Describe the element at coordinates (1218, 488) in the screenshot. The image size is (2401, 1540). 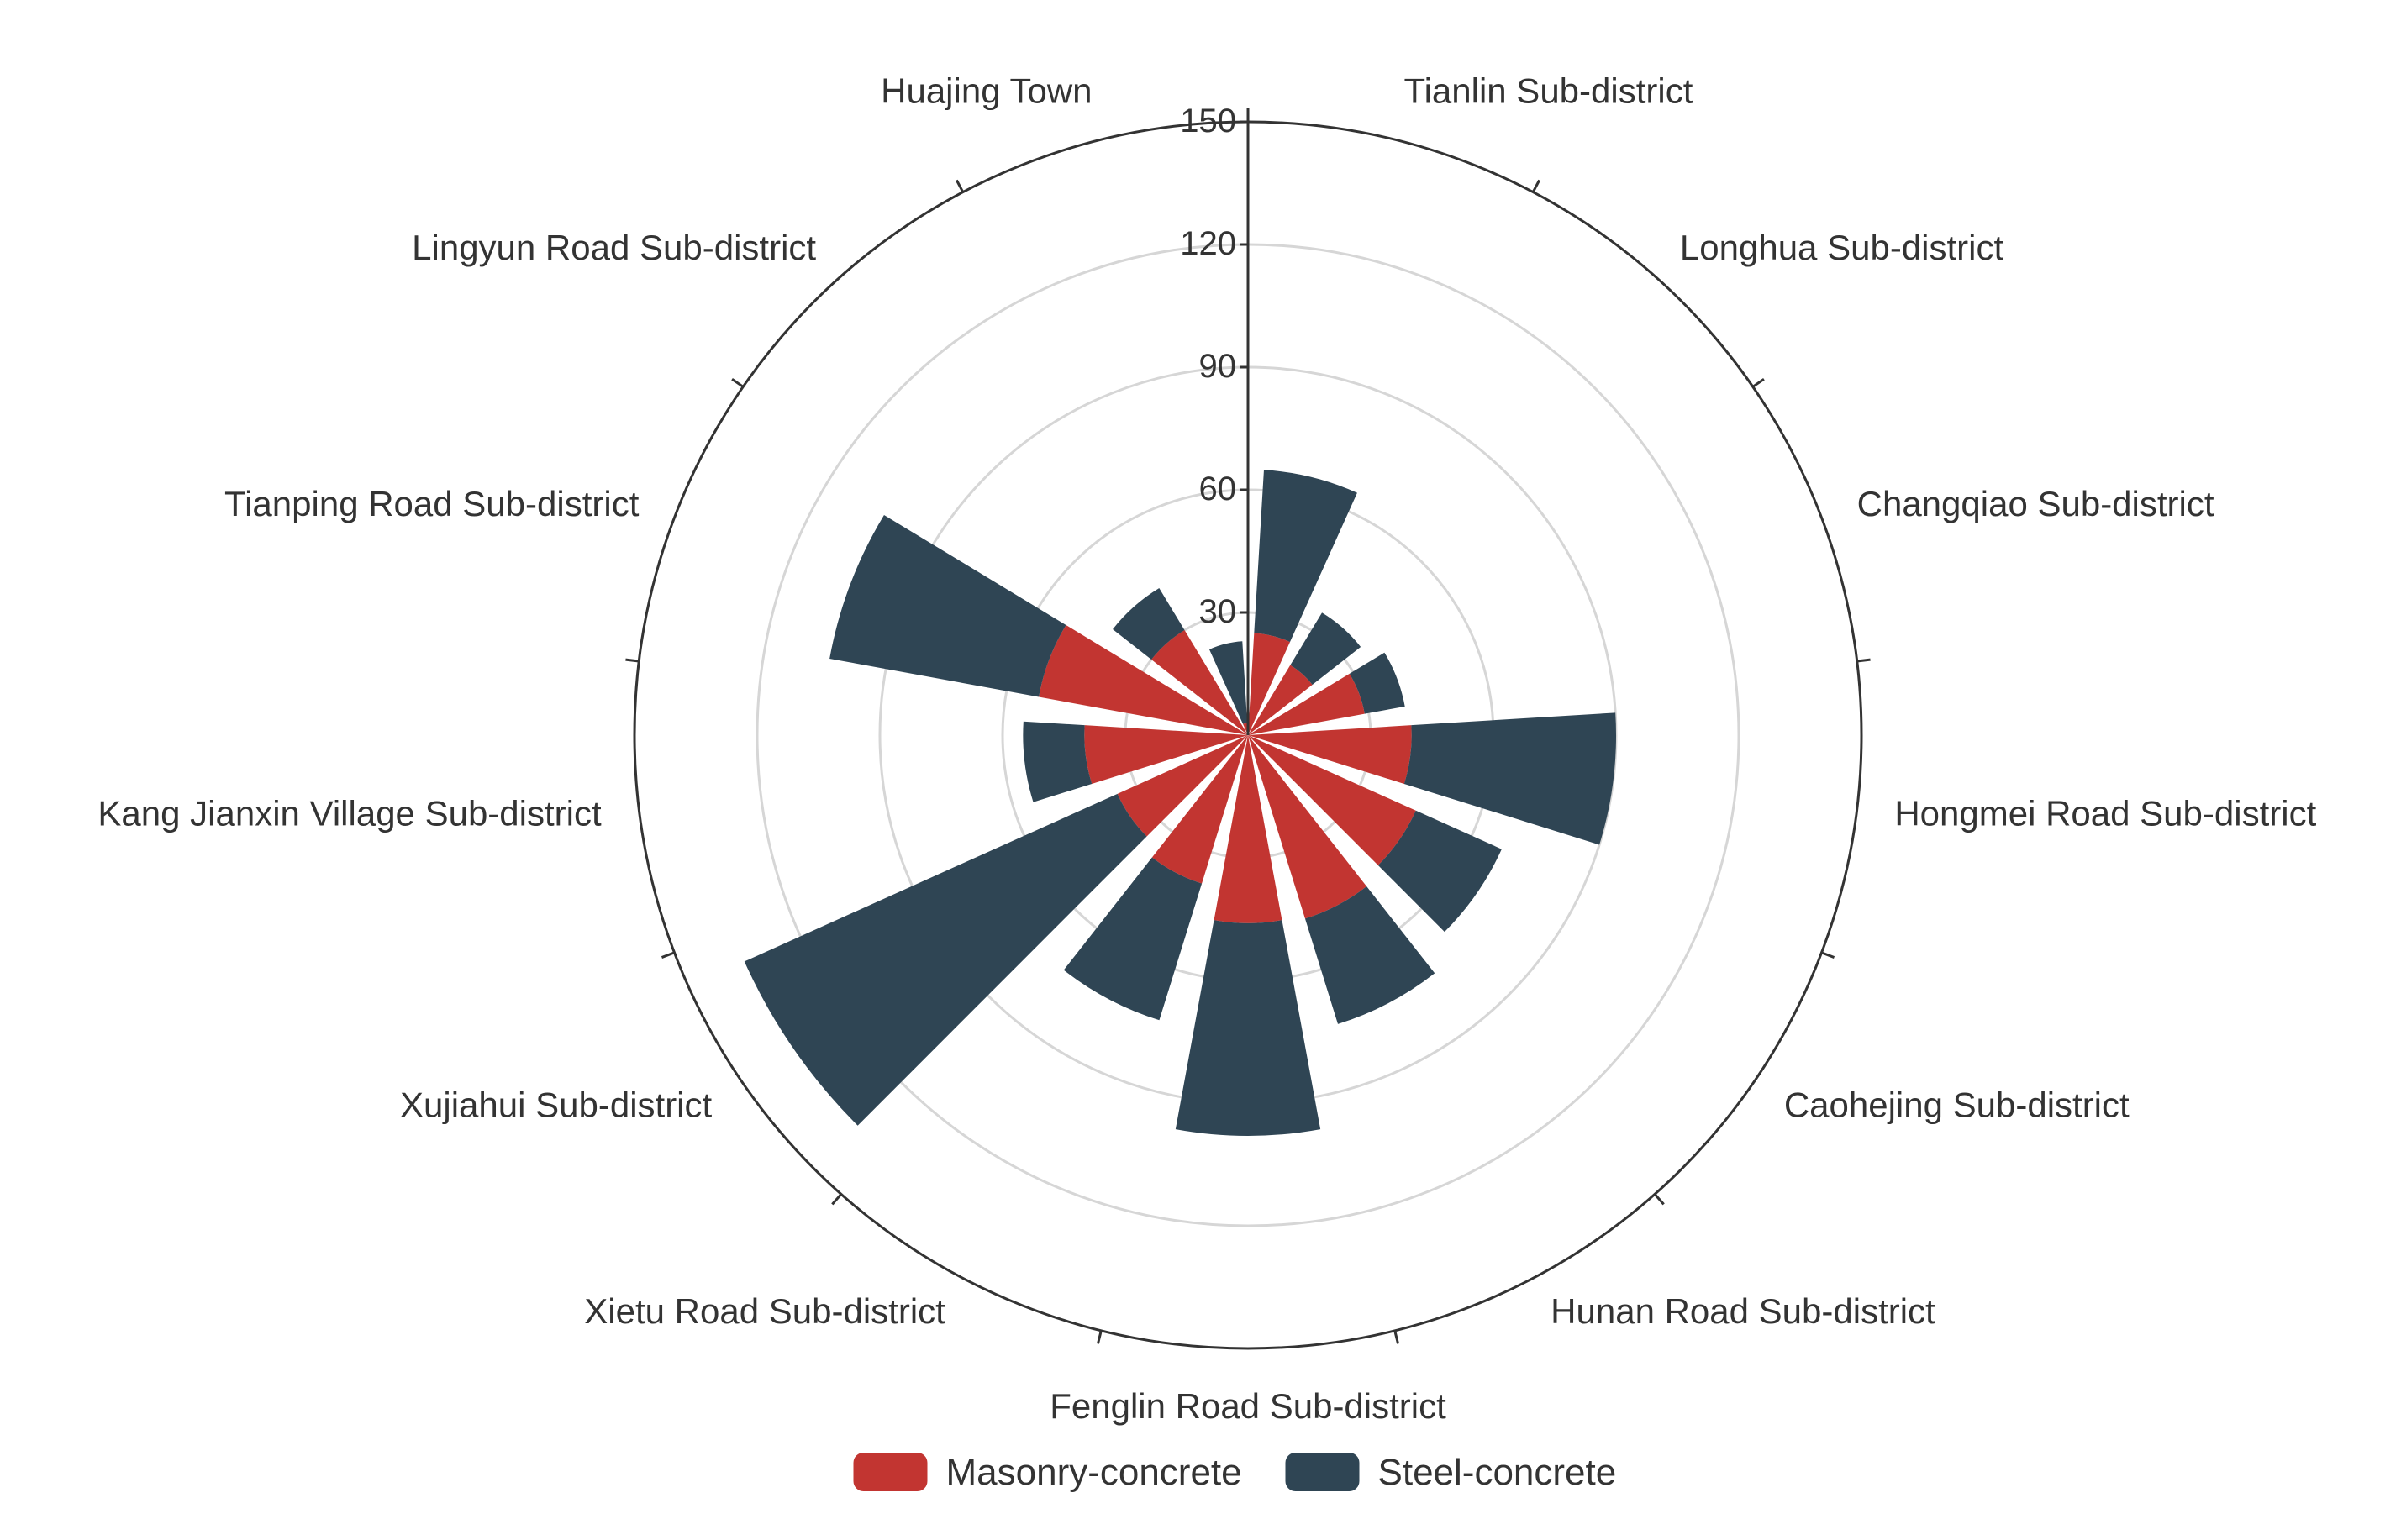
I see `radial-tick-label: 60` at that location.